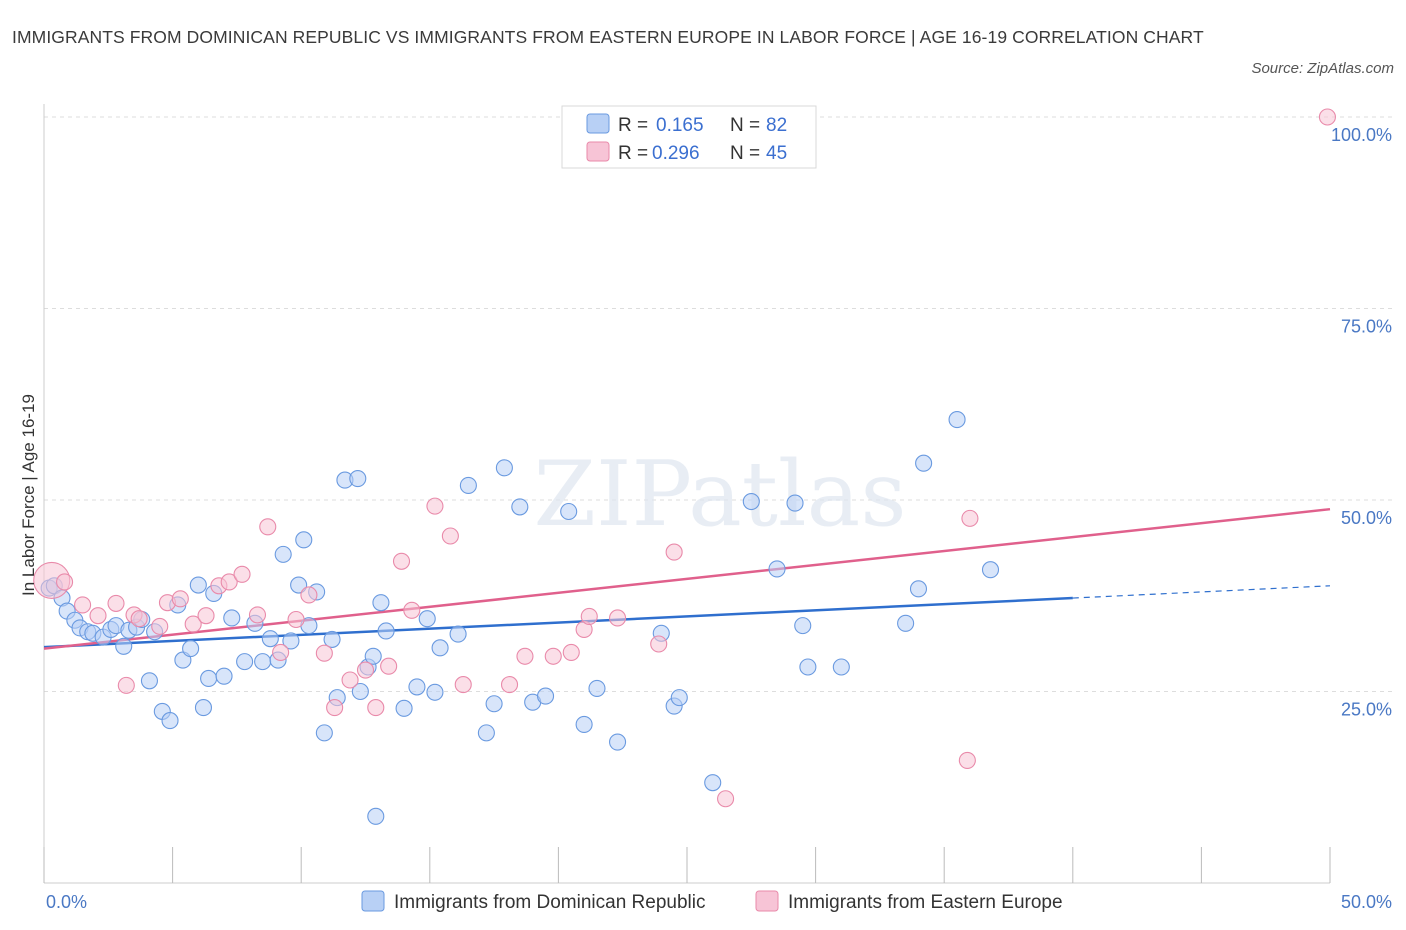 This screenshot has height=930, width=1406. I want to click on legend-r-label-2: R =, so click(633, 153).